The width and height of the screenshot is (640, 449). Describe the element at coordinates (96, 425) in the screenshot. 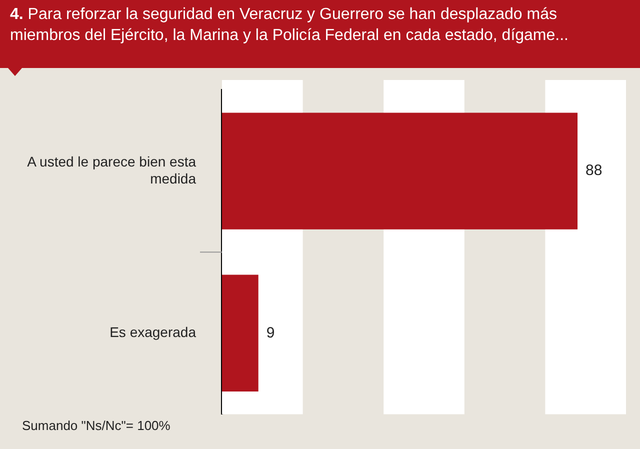

I see `text: Sumando "Ns/Nc"= 100%` at that location.